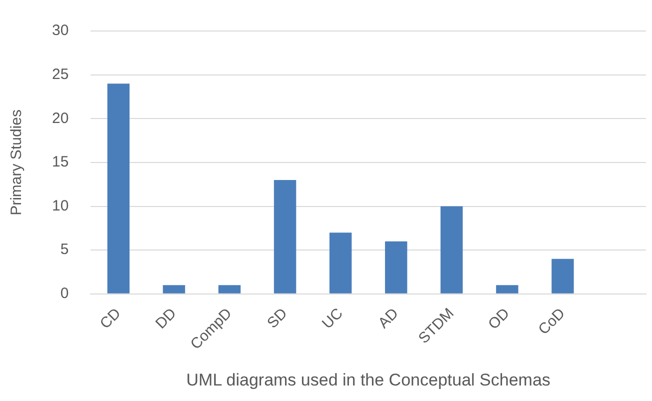 Image resolution: width=652 pixels, height=401 pixels. I want to click on y-tick-label: 20, so click(60, 118).